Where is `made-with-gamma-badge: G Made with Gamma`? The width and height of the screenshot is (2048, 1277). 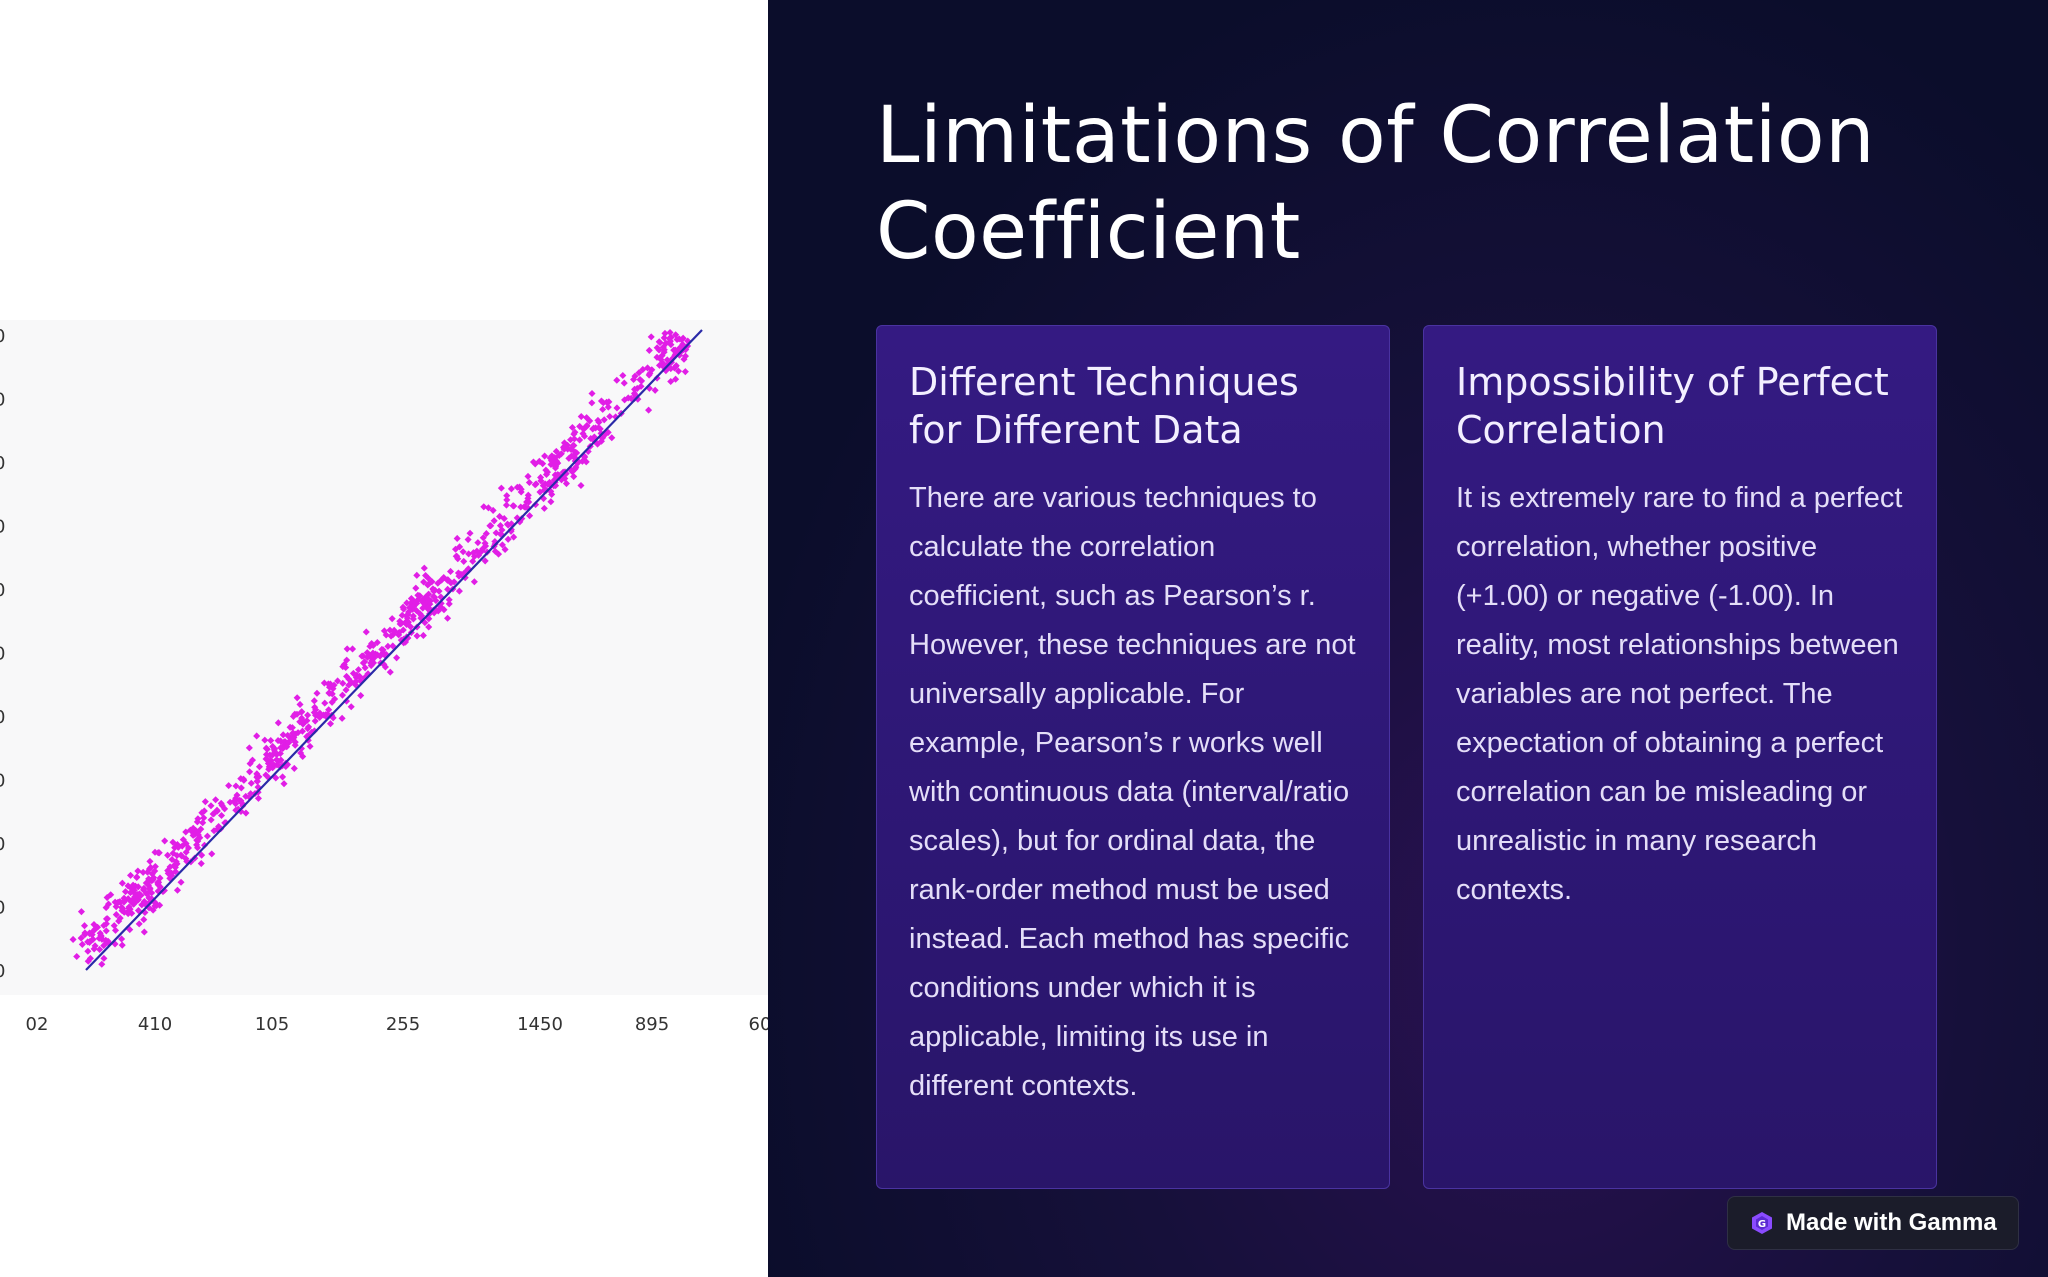 made-with-gamma-badge: G Made with Gamma is located at coordinates (1873, 1223).